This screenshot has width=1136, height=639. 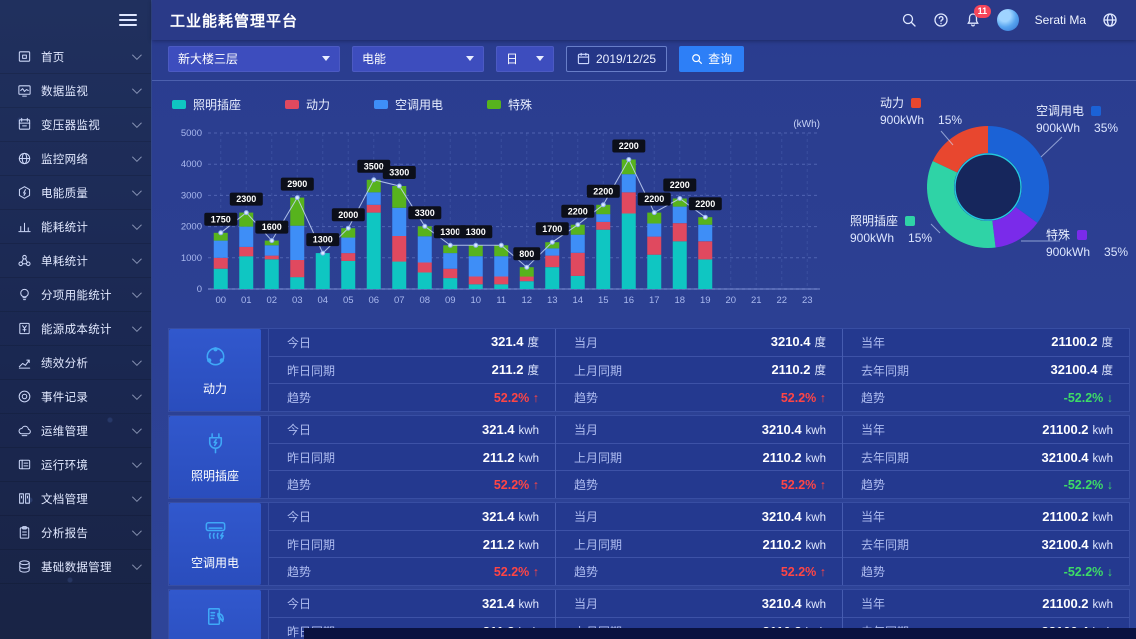 What do you see at coordinates (699, 604) in the screenshot?
I see `stats-cell-当月: 当月 3210.4 kwh` at bounding box center [699, 604].